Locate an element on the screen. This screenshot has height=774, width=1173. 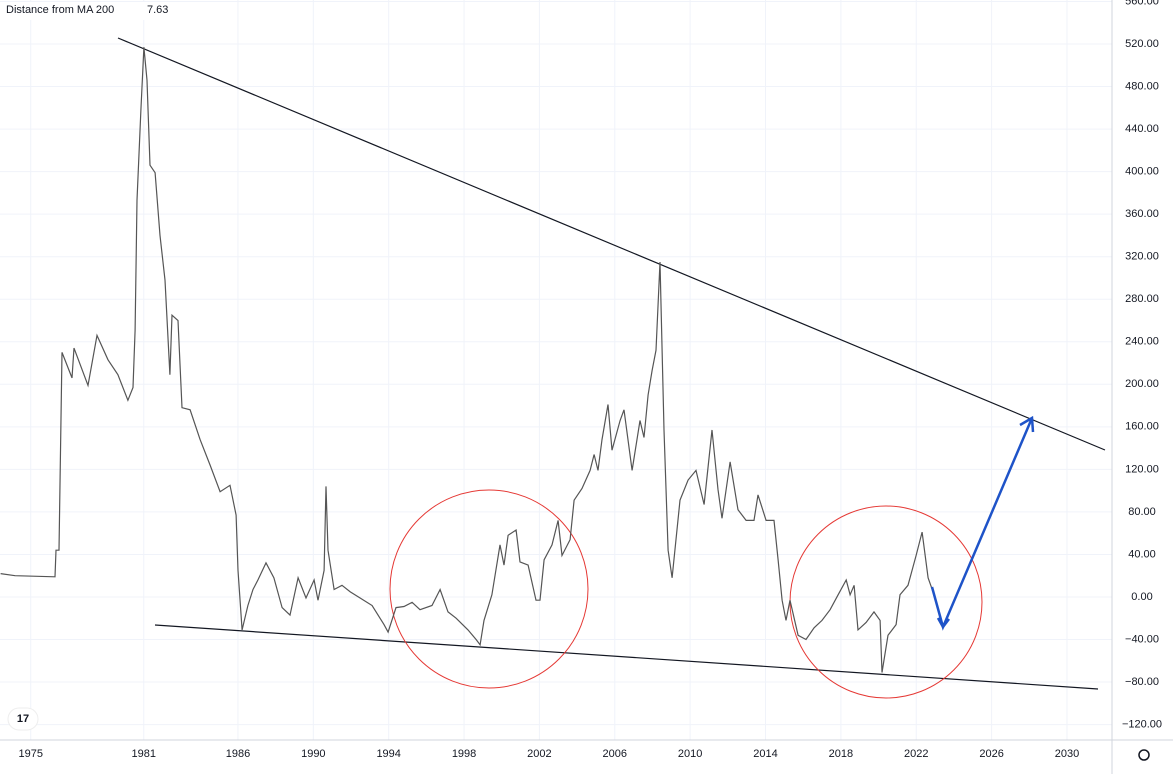
trend-line is located at coordinates (626, 657).